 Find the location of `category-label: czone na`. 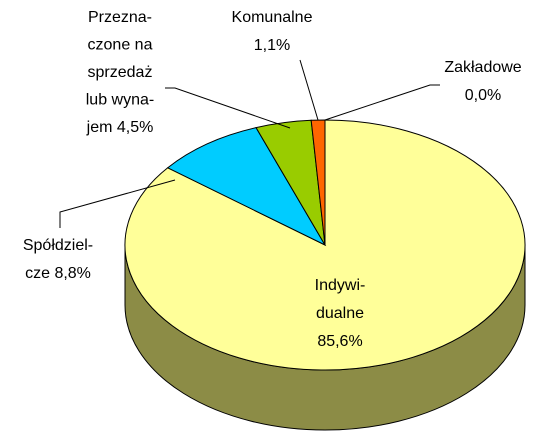

category-label: czone na is located at coordinates (120, 45).